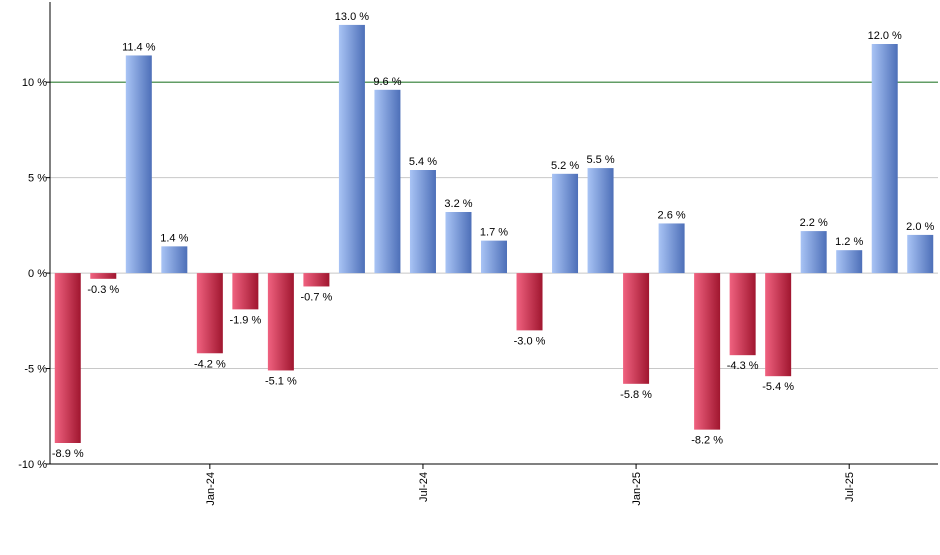 This screenshot has width=940, height=555. What do you see at coordinates (317, 297) in the screenshot?
I see `data-label: -0.7 %` at bounding box center [317, 297].